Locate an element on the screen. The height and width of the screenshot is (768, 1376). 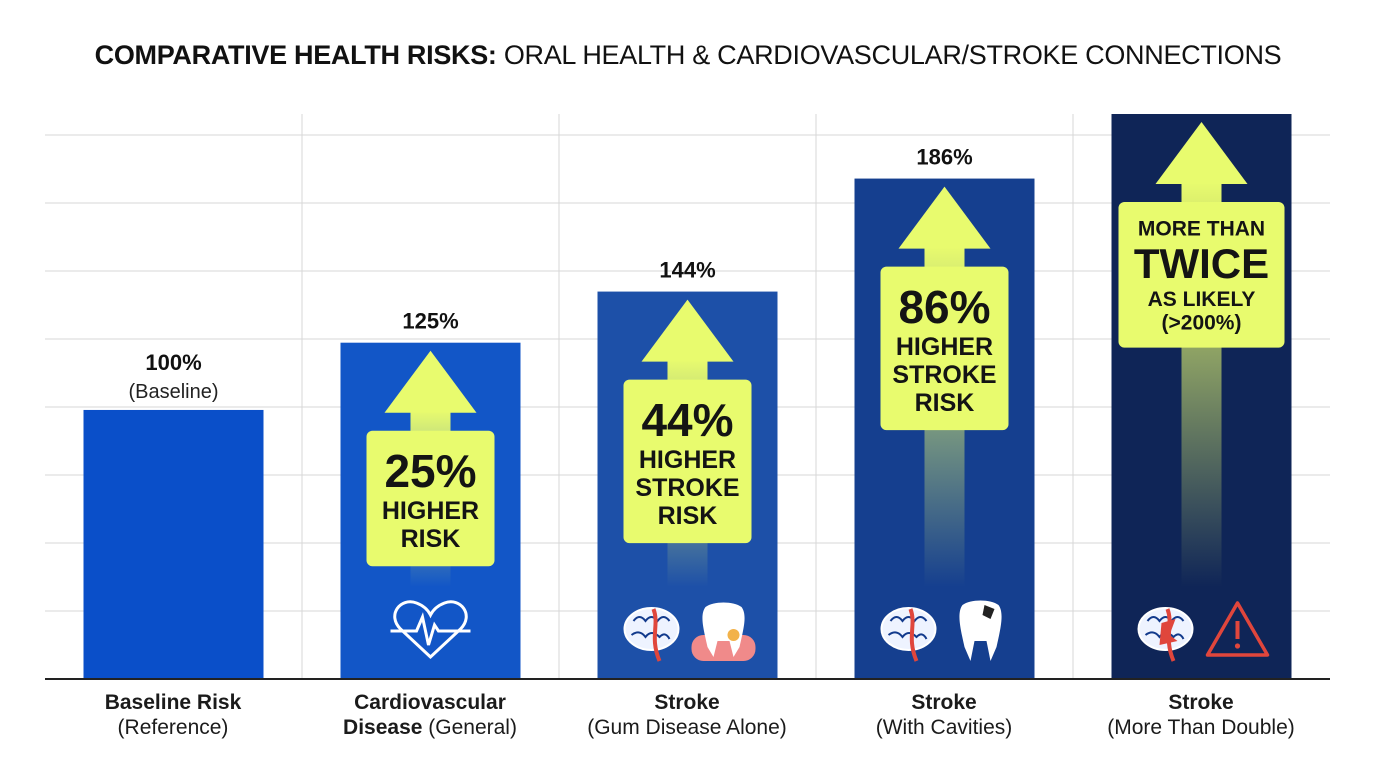
category-label-baseline: Baseline Risk (Reference) is located at coordinates (173, 715).